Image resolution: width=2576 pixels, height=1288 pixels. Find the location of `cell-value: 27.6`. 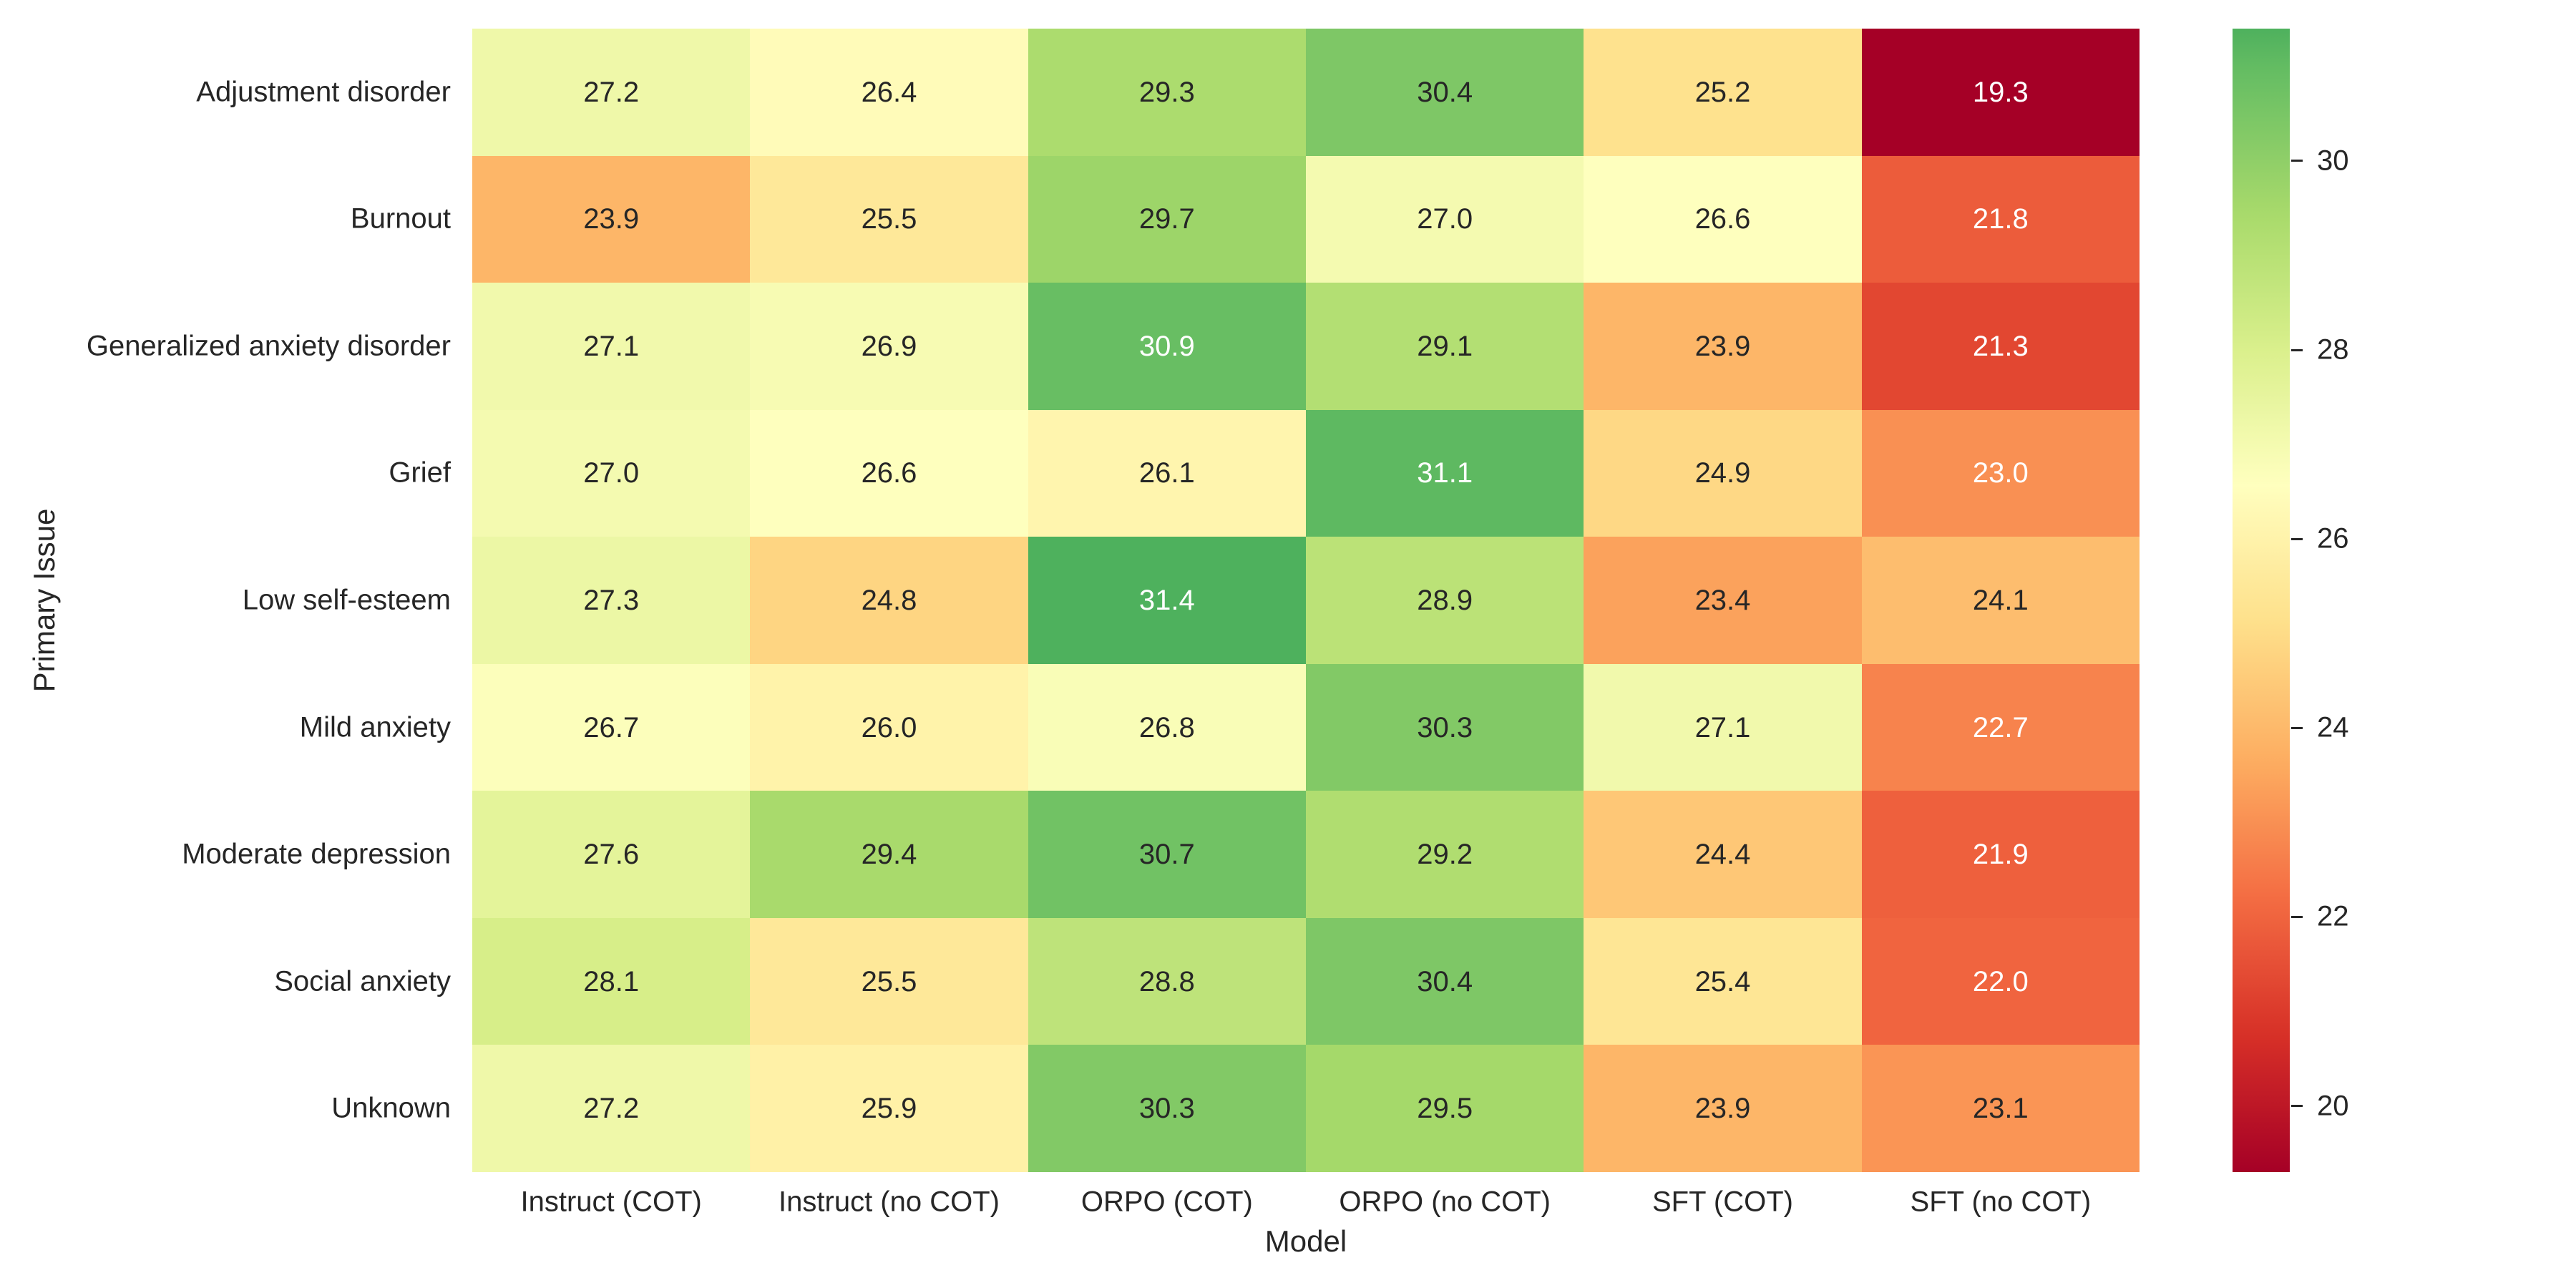

cell-value: 27.6 is located at coordinates (611, 855).